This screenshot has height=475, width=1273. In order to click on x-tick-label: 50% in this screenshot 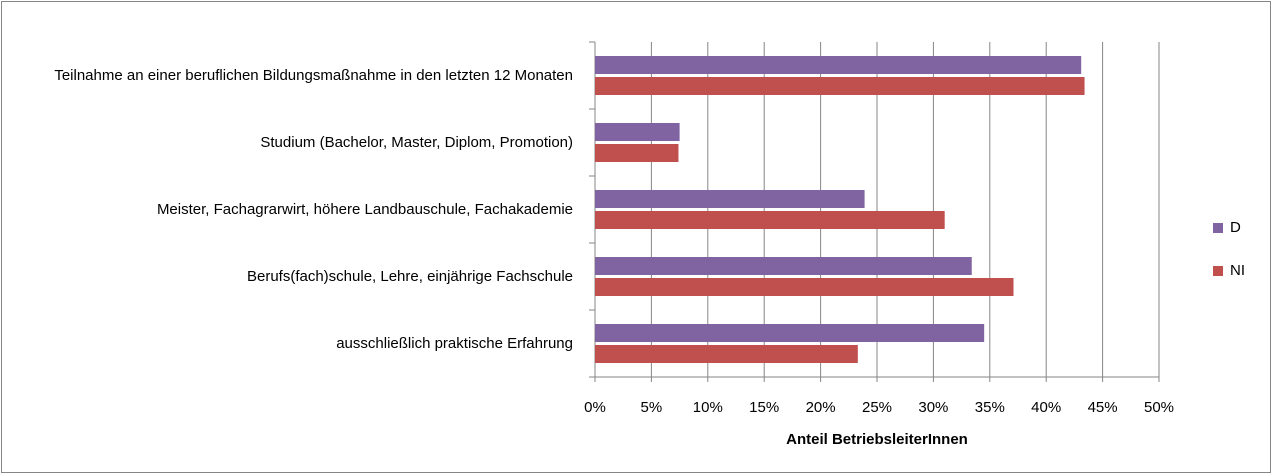, I will do `click(1159, 407)`.